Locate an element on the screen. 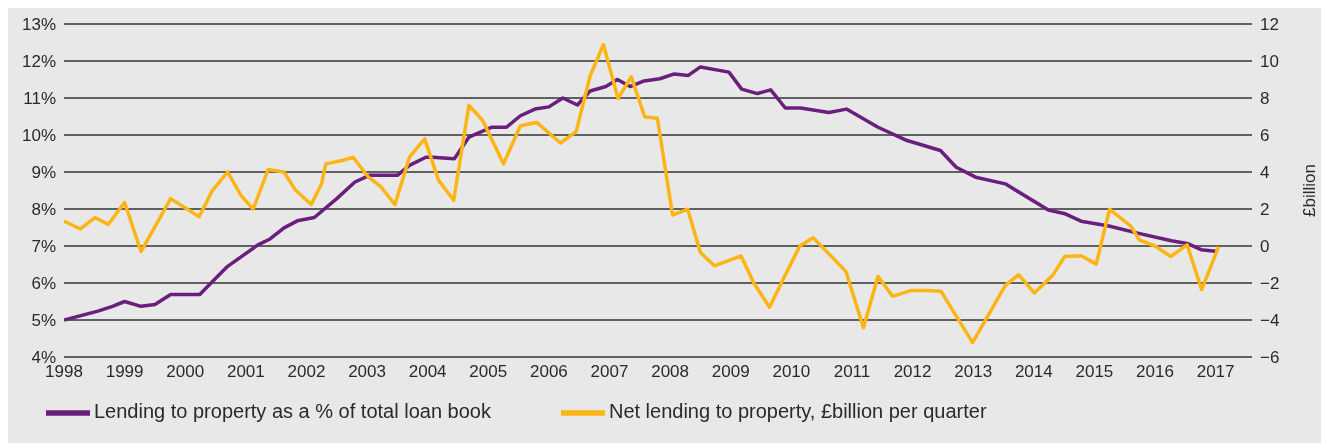  y-tick-label: 6% is located at coordinates (43, 284).